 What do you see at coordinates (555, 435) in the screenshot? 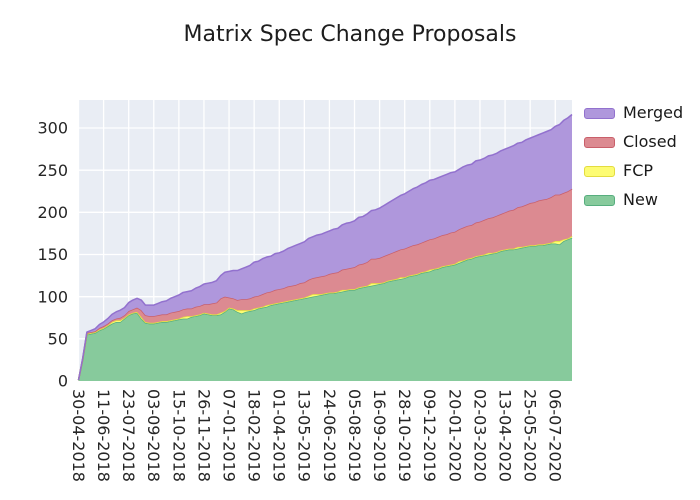
I see `x-tick-label: 06-07-2020` at bounding box center [555, 435].